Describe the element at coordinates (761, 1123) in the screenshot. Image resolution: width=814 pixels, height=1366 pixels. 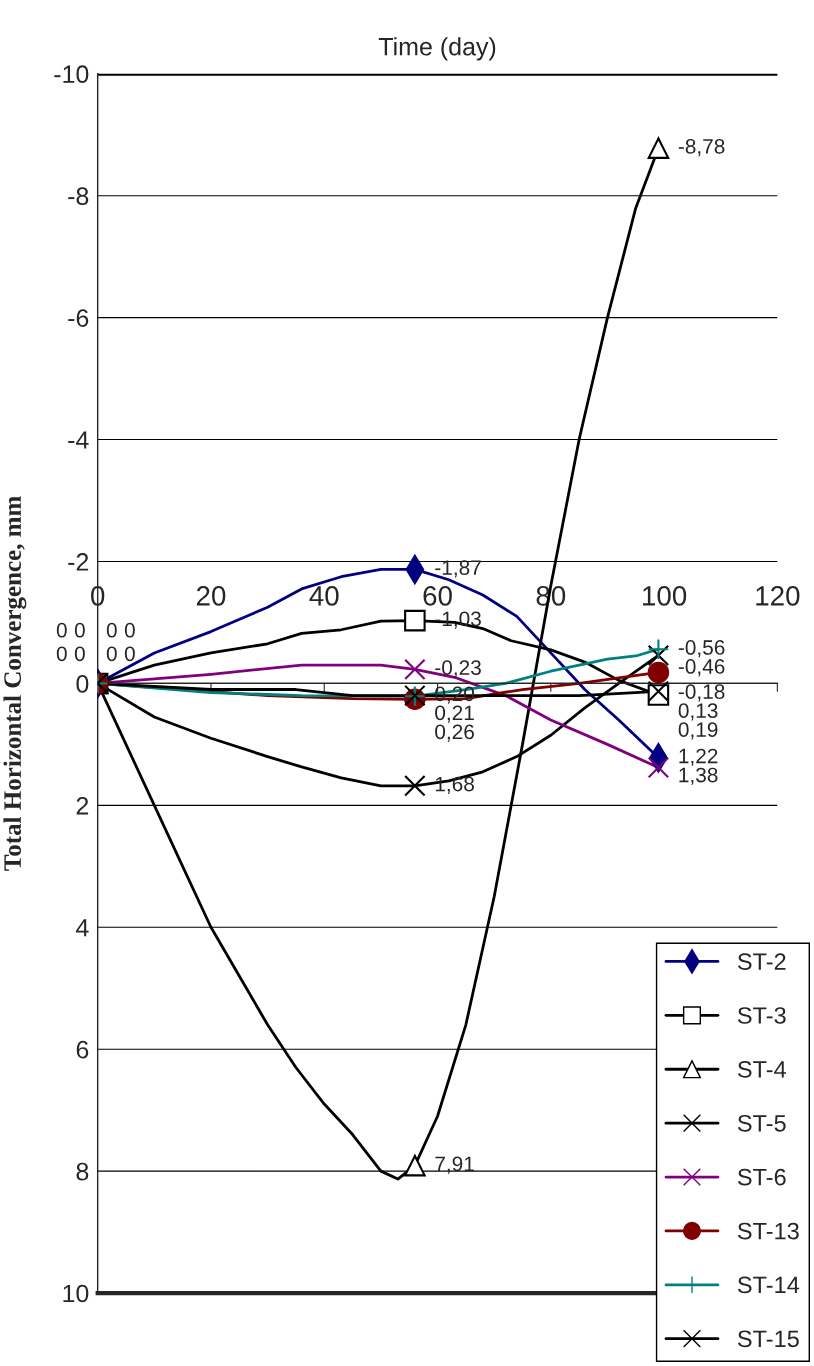
I see `legend-label: ST-5` at that location.